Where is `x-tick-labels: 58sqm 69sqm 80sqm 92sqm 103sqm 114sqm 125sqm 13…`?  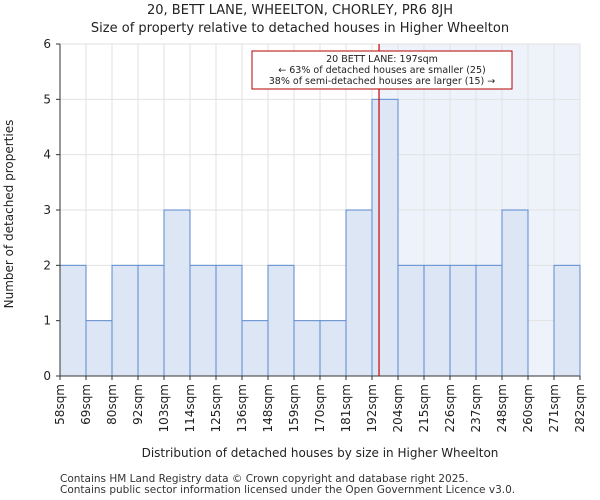
x-tick-labels: 58sqm 69sqm 80sqm 92sqm 103sqm 114sqm 125sqm 13… is located at coordinates (320, 404).